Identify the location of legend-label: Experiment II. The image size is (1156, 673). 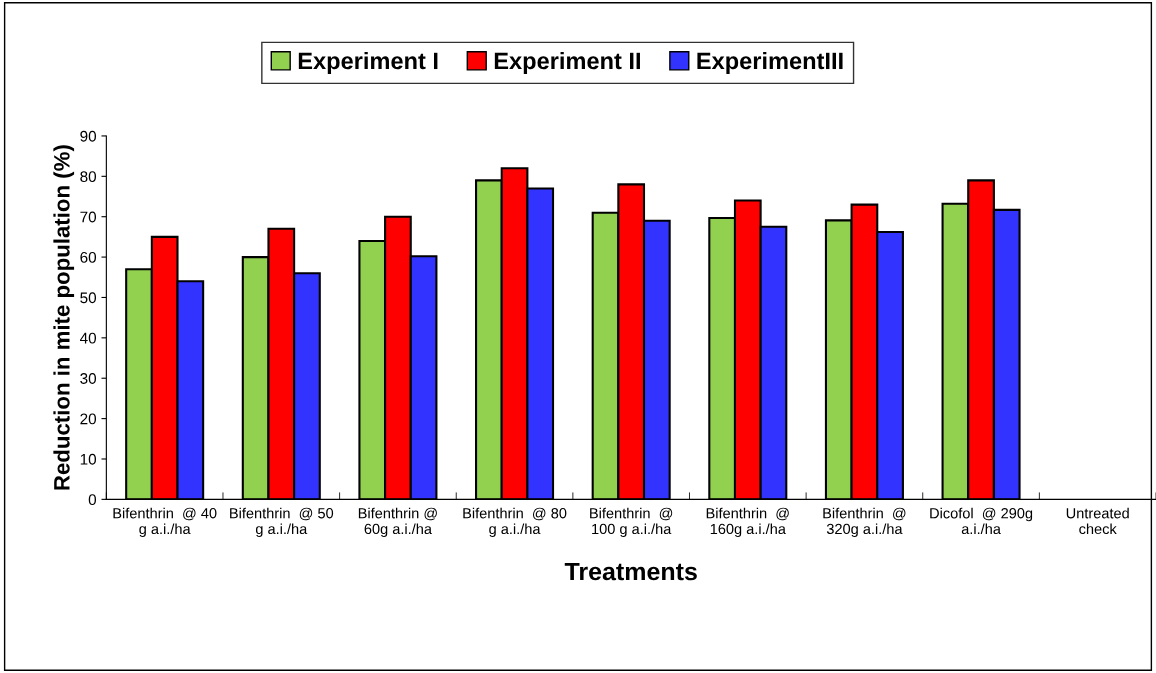
(567, 62).